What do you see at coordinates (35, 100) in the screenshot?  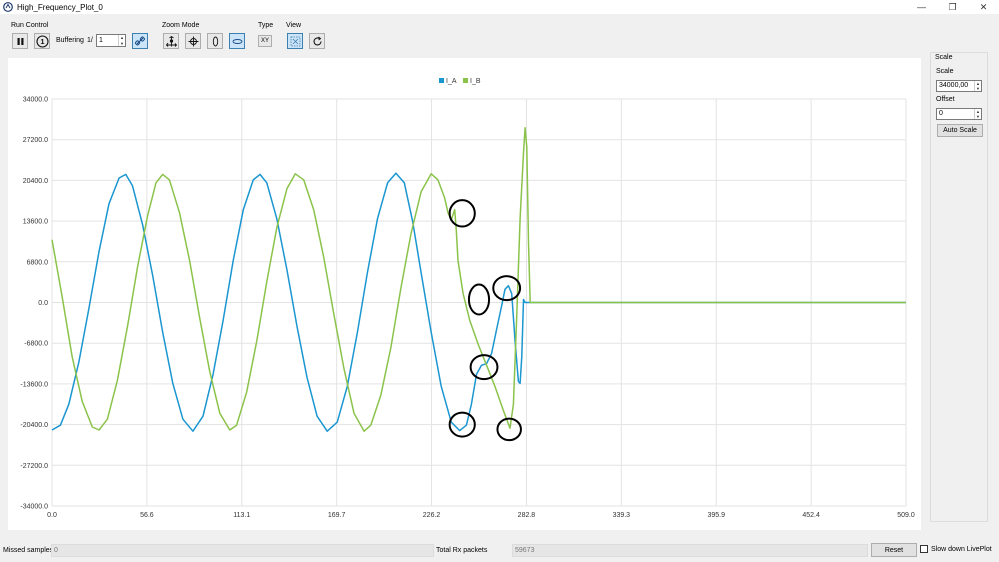 I see `y-tick-label: 34000.0` at bounding box center [35, 100].